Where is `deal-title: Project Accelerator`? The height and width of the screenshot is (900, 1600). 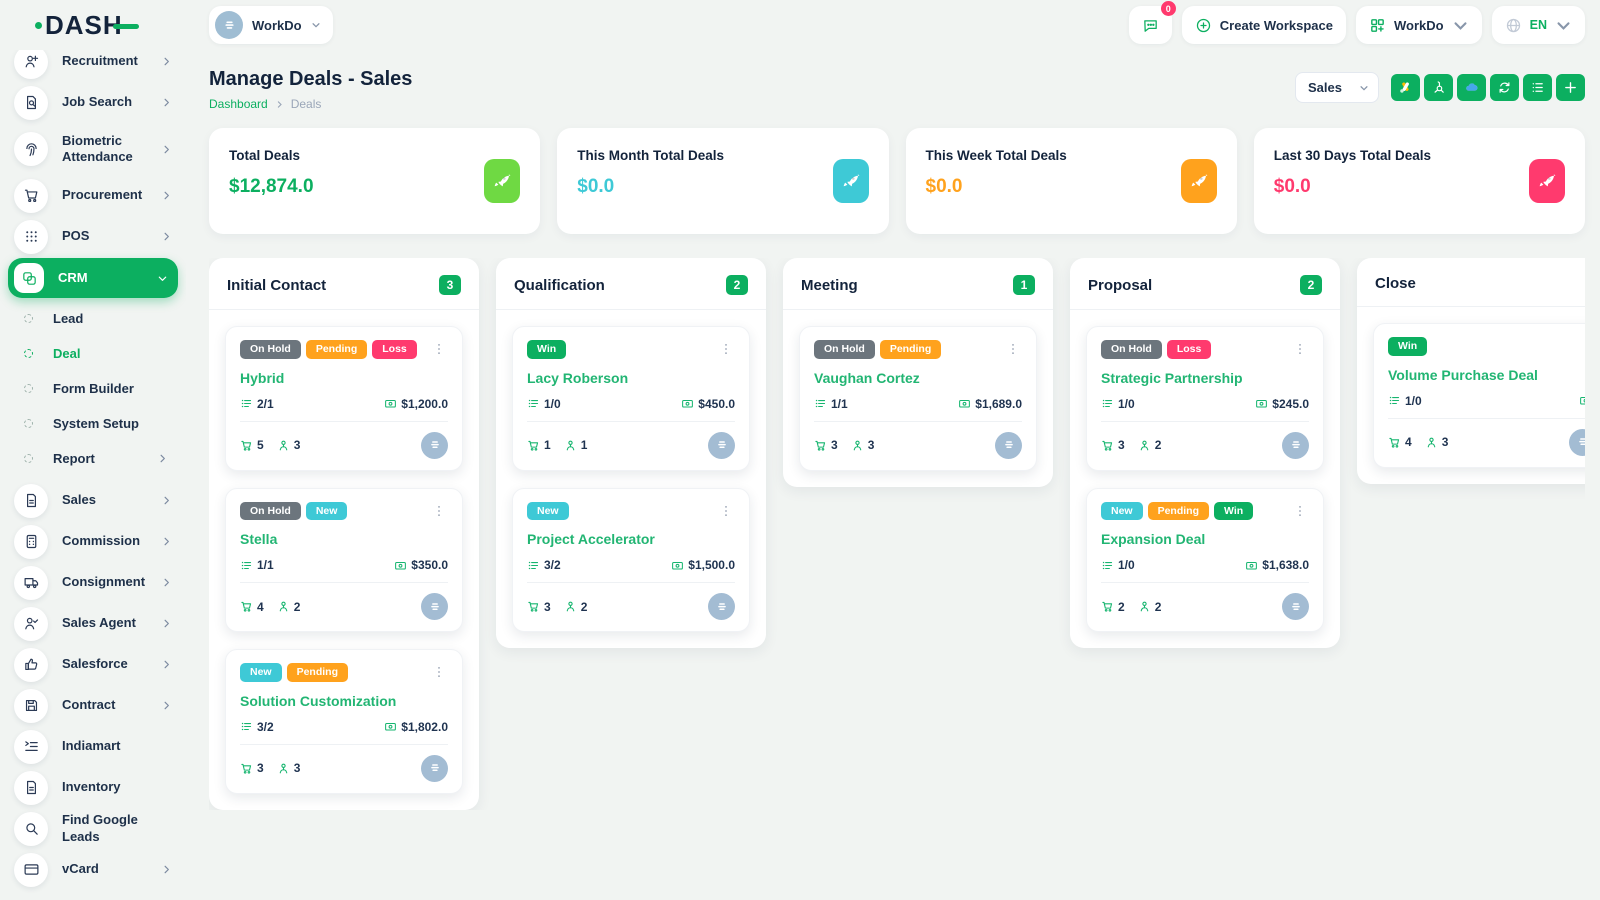
deal-title: Project Accelerator is located at coordinates (591, 539).